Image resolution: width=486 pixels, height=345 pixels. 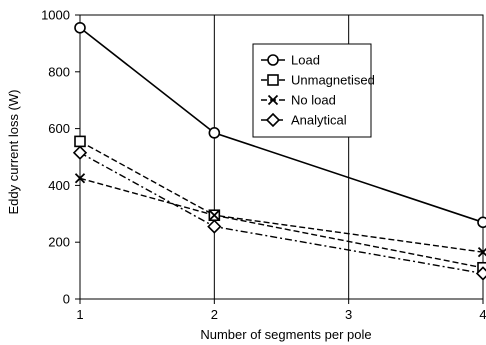 What do you see at coordinates (59, 71) in the screenshot?
I see `y-tick-label: 800` at bounding box center [59, 71].